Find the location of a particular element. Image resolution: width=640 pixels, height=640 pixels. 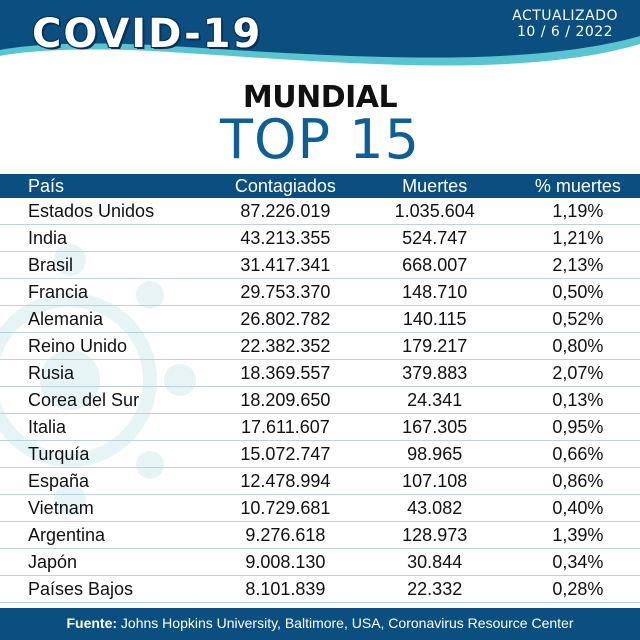

updated-stamp: ACTUALIZADO 10 / 6 / 2022 is located at coordinates (565, 24).